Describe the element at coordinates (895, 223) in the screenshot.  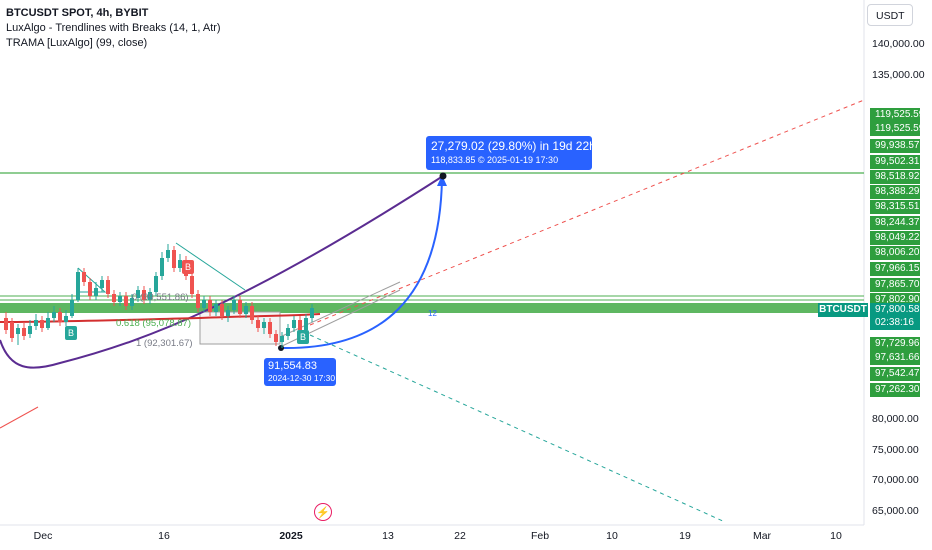
I see `price-level-tag: 98,244.37` at that location.